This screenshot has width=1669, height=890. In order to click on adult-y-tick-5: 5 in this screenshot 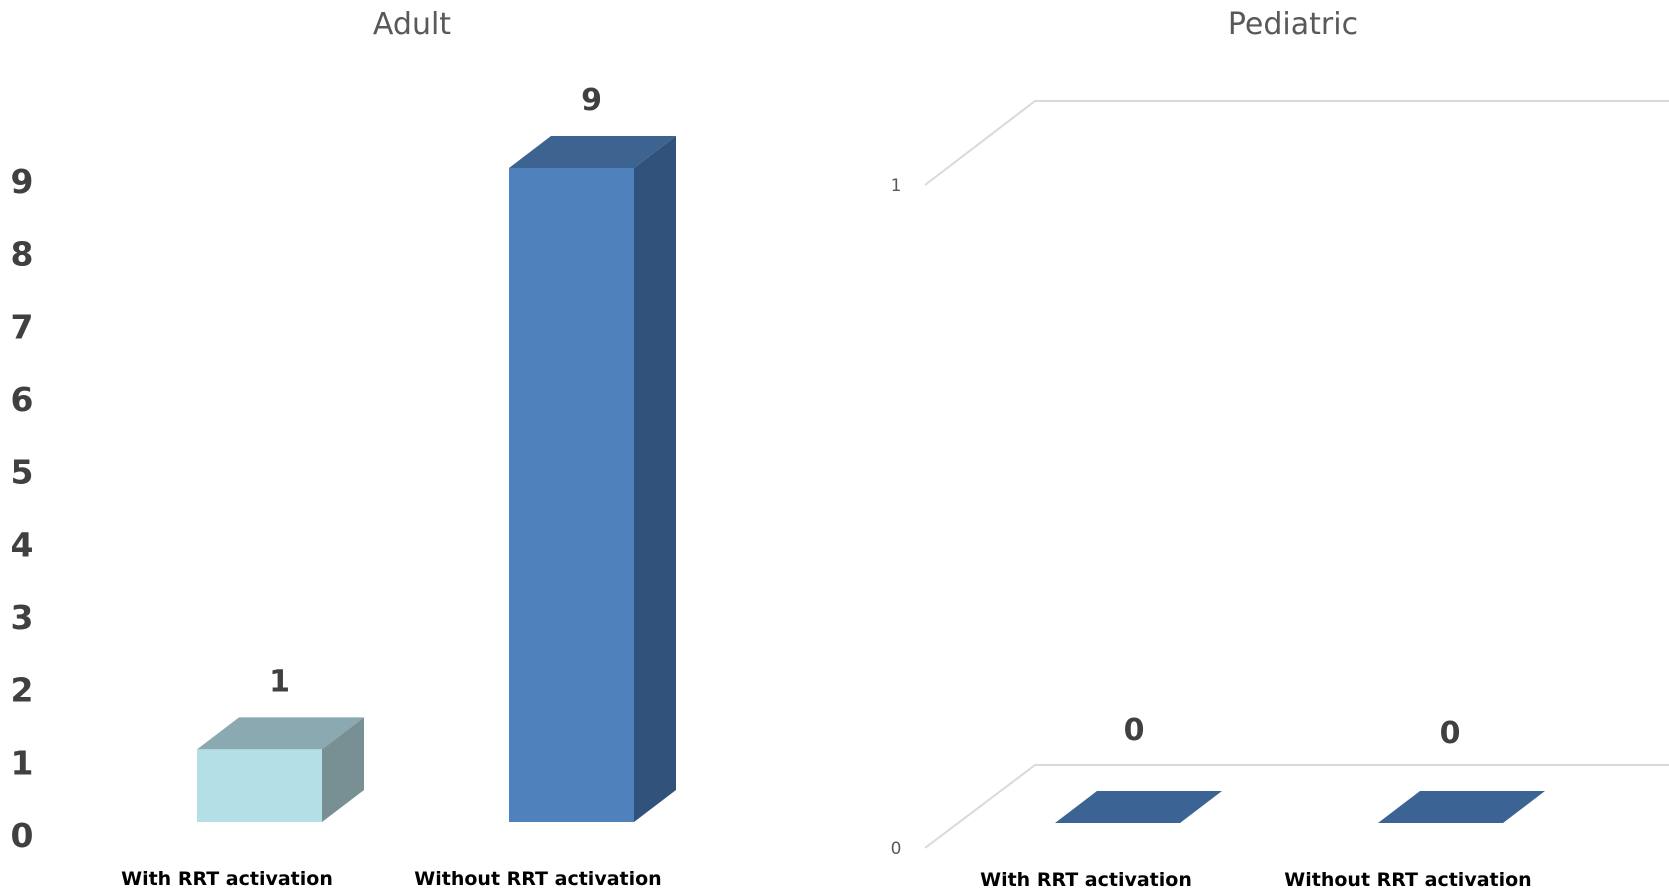, I will do `click(22, 472)`.